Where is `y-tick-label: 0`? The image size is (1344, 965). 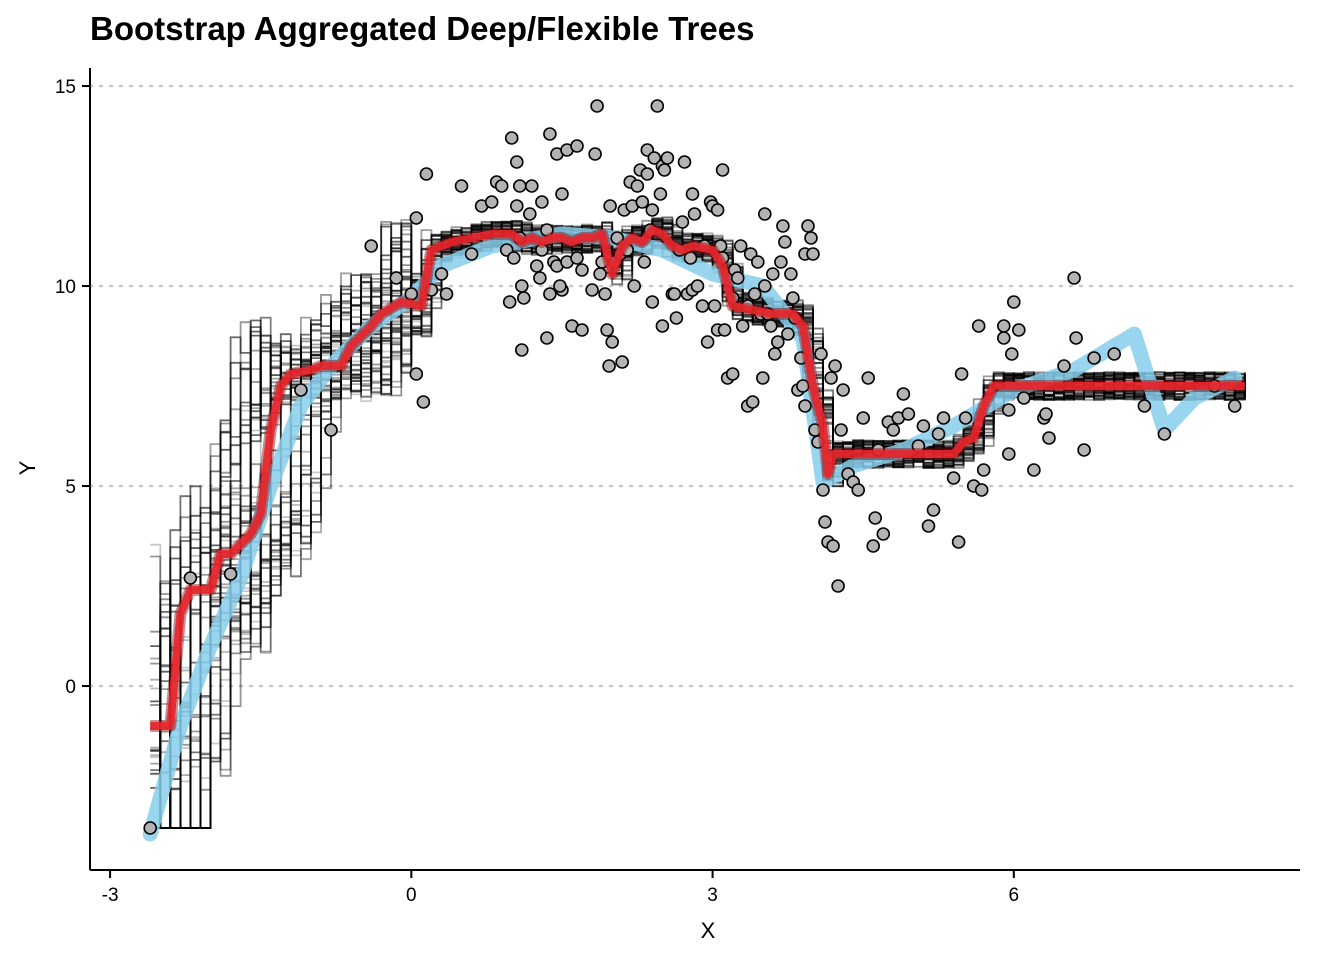
y-tick-label: 0 is located at coordinates (70, 687).